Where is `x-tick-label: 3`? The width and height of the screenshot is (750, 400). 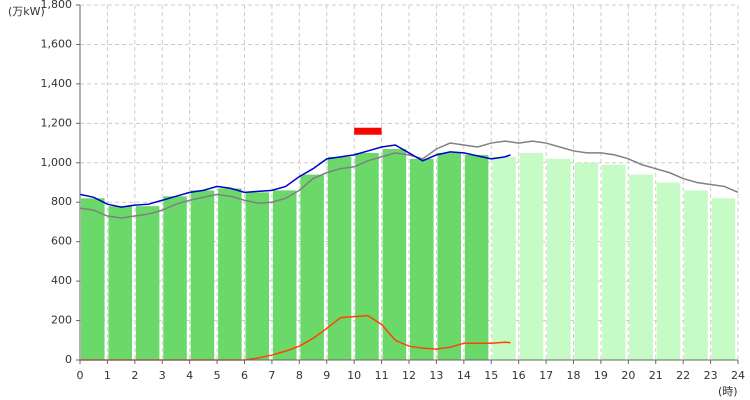 x-tick-label: 3 is located at coordinates (162, 375).